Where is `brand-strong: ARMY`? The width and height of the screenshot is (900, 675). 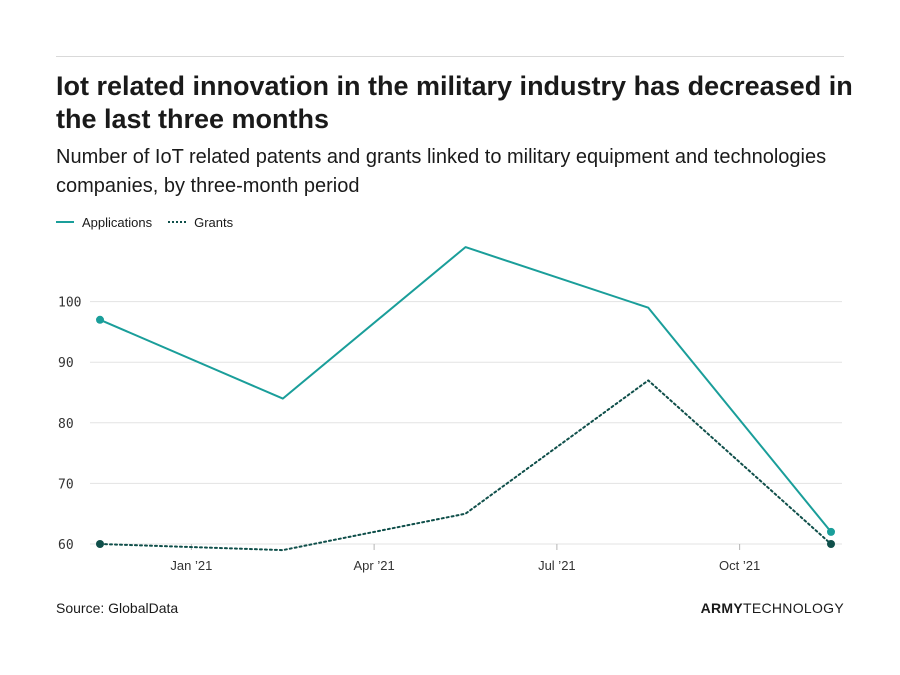
brand-strong: ARMY is located at coordinates (721, 608).